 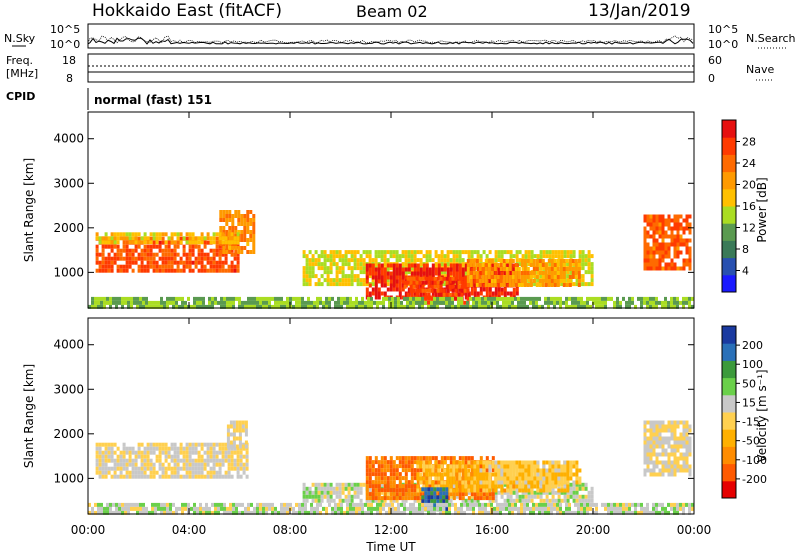 I want to click on colorbar-tick-label: 8, so click(x=745, y=249).